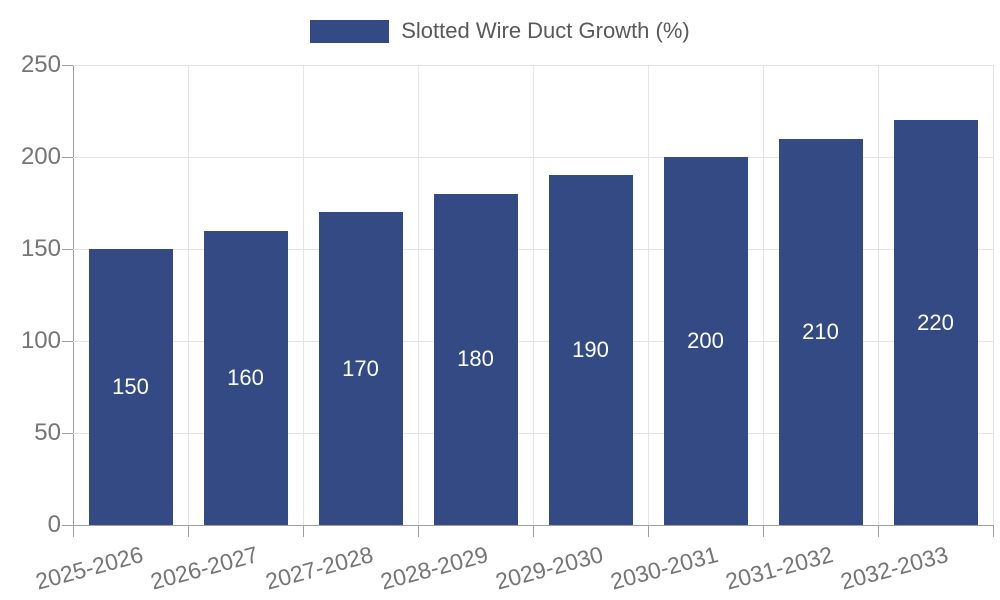  What do you see at coordinates (664, 568) in the screenshot?
I see `x-tick-label-2030-2031: 2030-2031` at bounding box center [664, 568].